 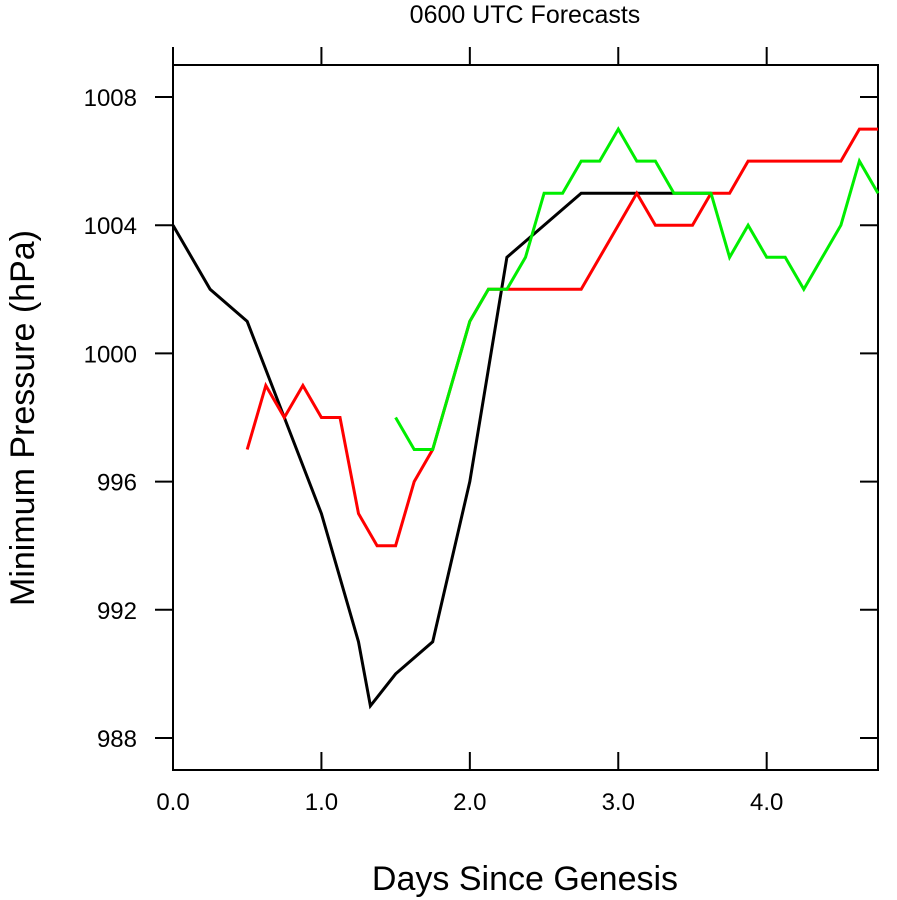 What do you see at coordinates (321, 802) in the screenshot?
I see `x-tick-label: 1.0` at bounding box center [321, 802].